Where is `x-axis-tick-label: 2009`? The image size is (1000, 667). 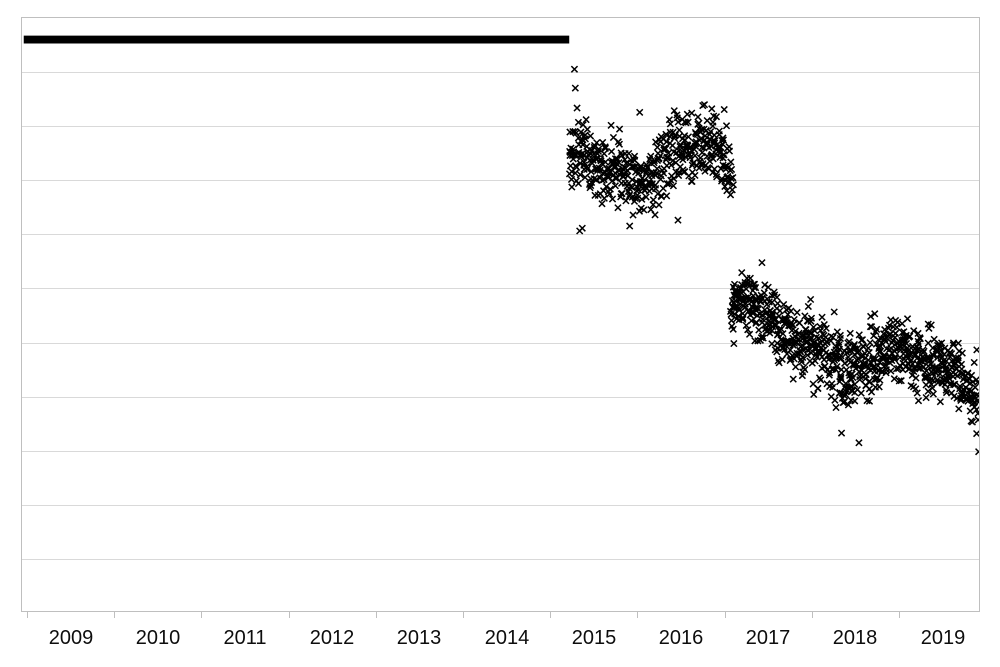
x-axis-tick-label: 2009 is located at coordinates (71, 638).